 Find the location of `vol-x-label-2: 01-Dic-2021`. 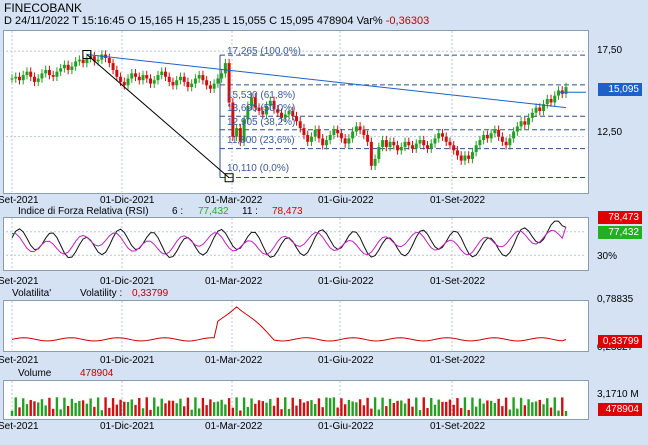

vol-x-label-2: 01-Dic-2021 is located at coordinates (127, 360).